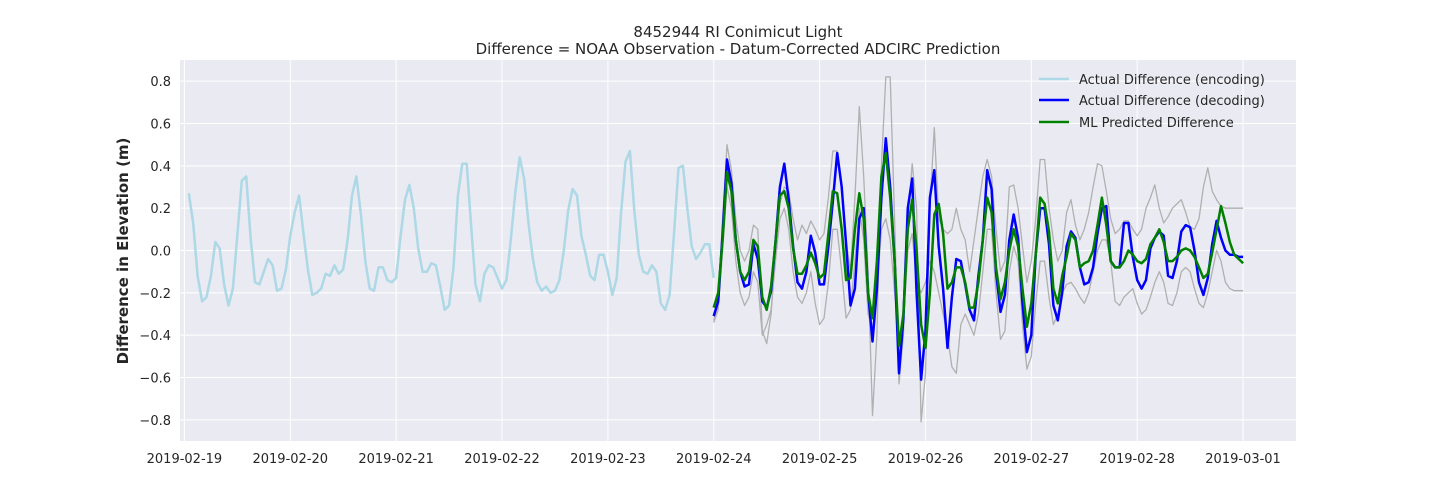  What do you see at coordinates (155, 294) in the screenshot?
I see `y-tick-label: −0.2` at bounding box center [155, 294].